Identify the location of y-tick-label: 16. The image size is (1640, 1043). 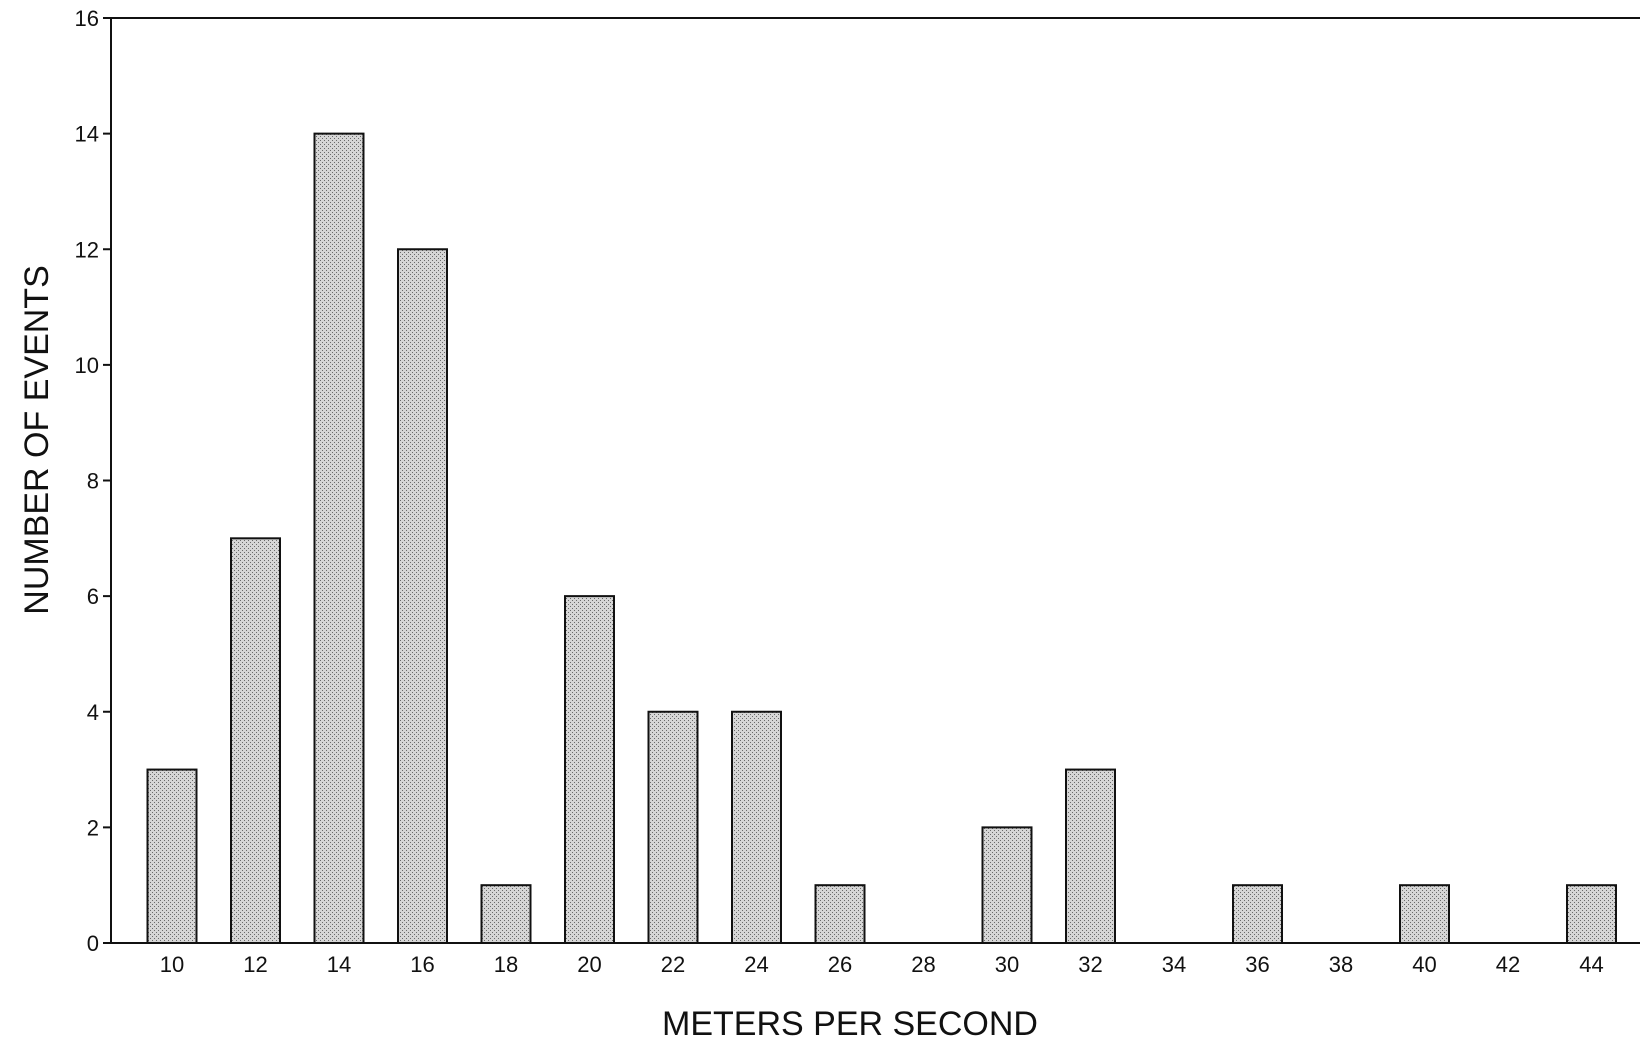
(87, 18).